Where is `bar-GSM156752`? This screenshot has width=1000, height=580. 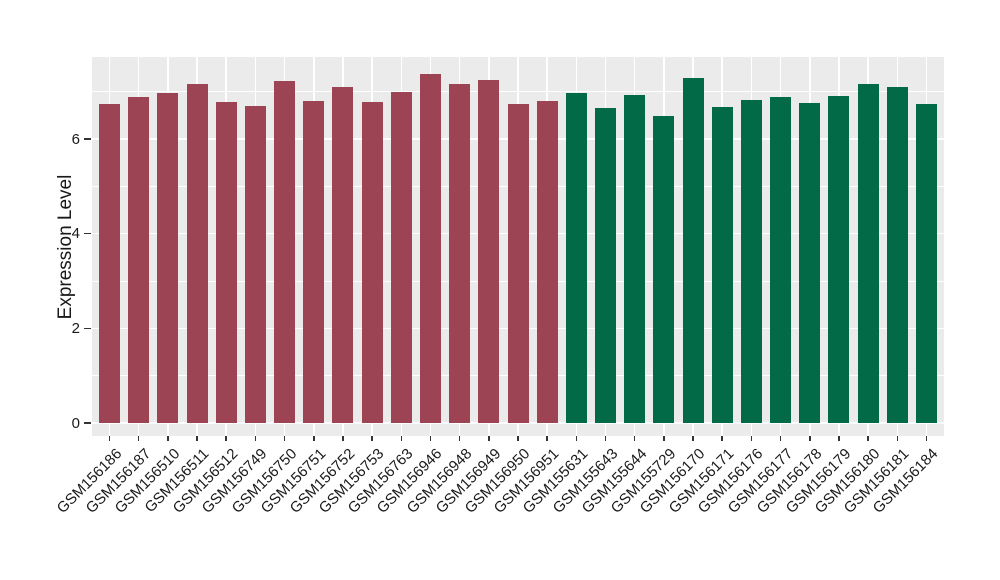
bar-GSM156752 is located at coordinates (343, 254).